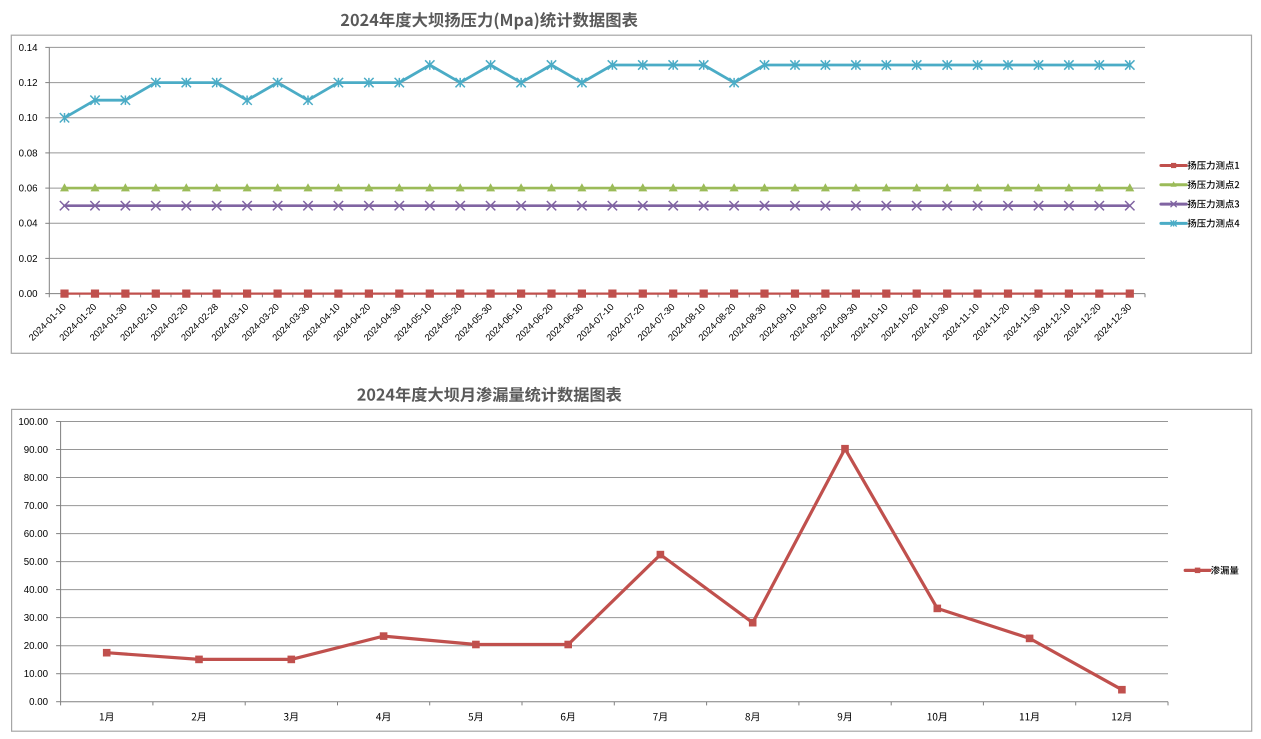  I want to click on svg-text: 0.02, so click(28, 259).